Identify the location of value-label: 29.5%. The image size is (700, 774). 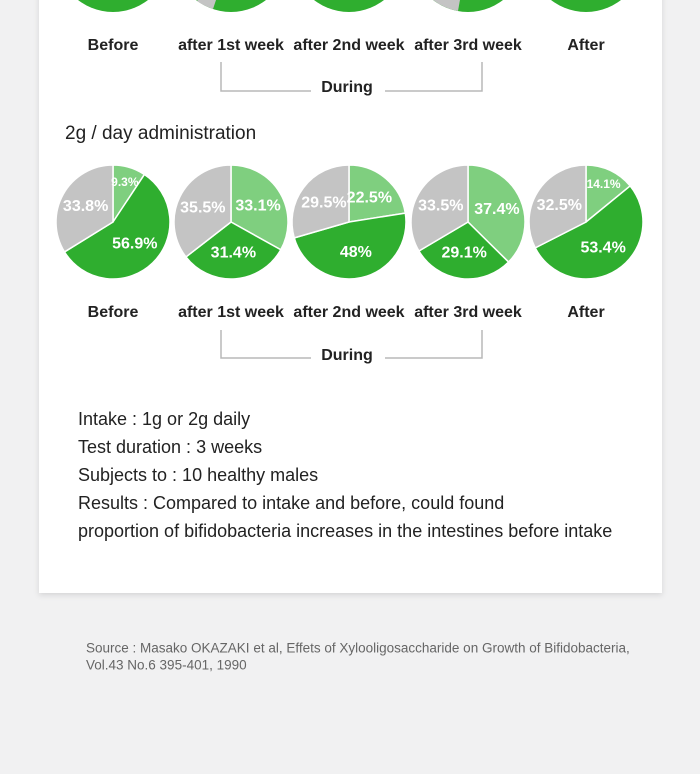
(323, 202).